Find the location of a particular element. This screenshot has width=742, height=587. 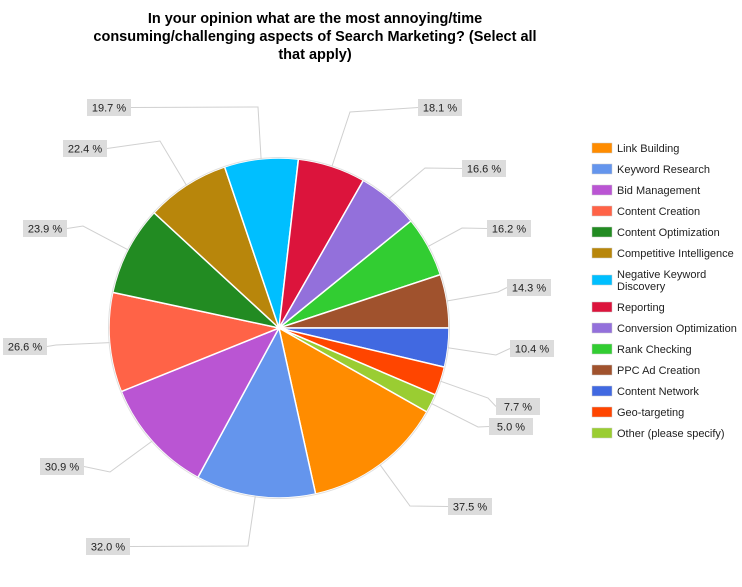

data-label: 7.7 % is located at coordinates (518, 408).